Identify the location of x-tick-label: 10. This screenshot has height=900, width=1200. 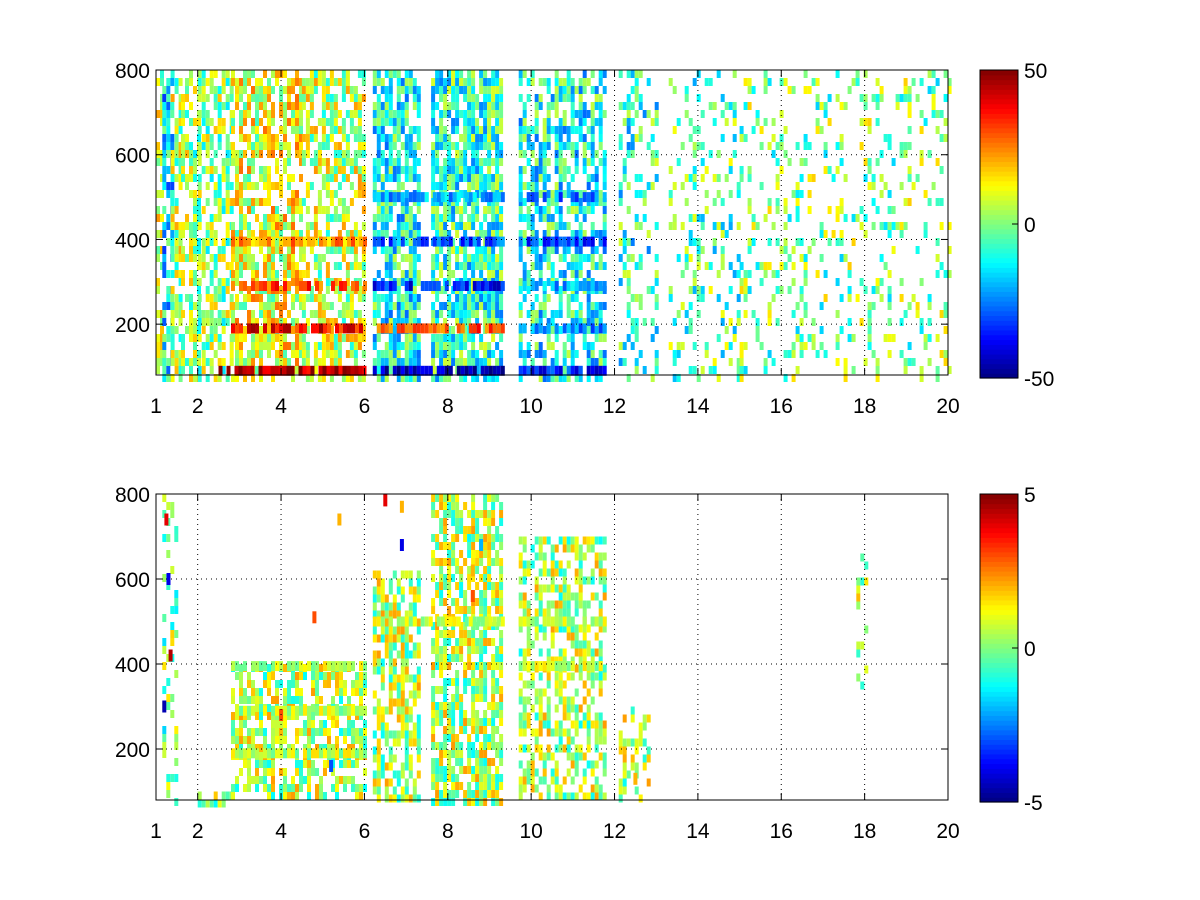
(530, 406).